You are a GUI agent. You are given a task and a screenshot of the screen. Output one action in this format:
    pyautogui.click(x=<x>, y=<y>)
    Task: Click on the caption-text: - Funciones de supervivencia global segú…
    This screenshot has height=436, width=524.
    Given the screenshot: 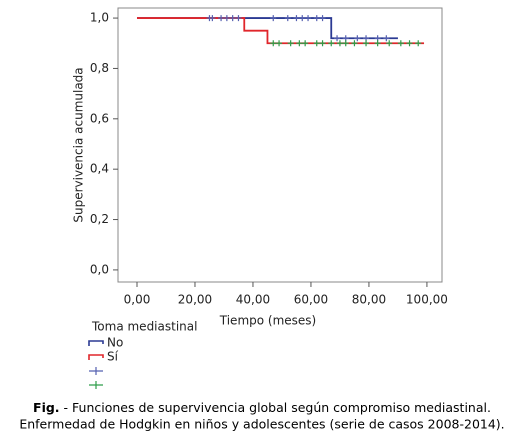 What is the action you would take?
    pyautogui.click(x=277, y=407)
    